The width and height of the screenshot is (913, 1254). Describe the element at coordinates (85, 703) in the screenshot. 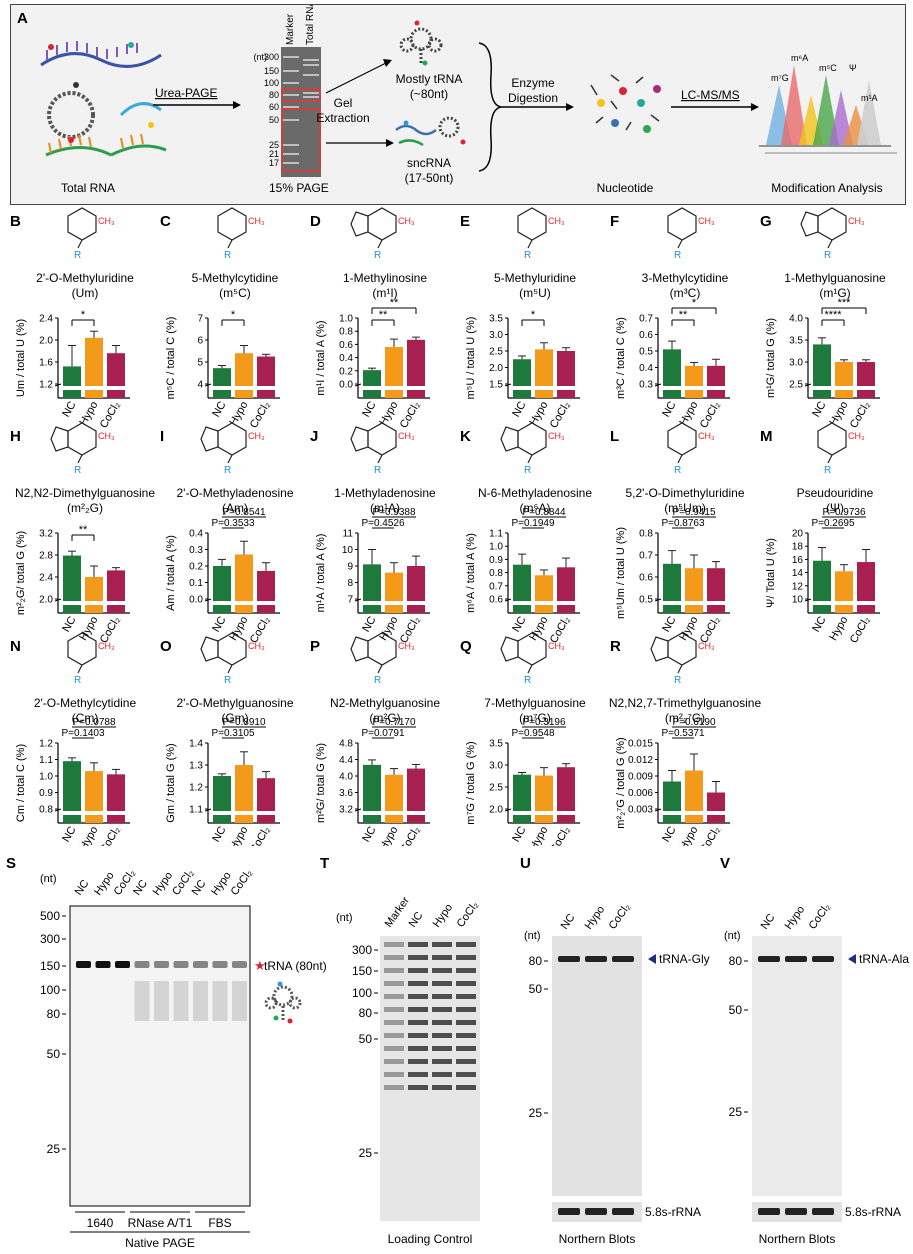

I see `chart-title: 2'-O-Methylcytidine` at that location.